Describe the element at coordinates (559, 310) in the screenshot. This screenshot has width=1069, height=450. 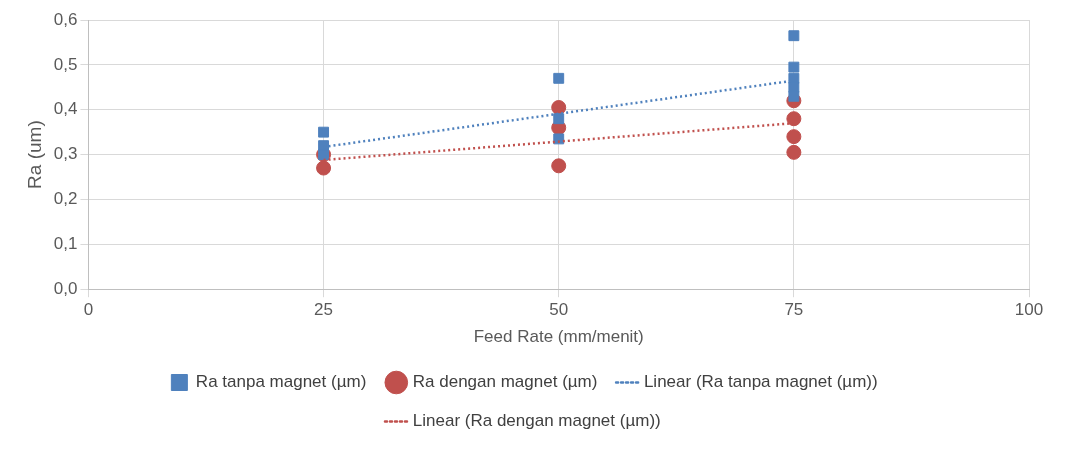
I see `x-tick-label: 50` at that location.